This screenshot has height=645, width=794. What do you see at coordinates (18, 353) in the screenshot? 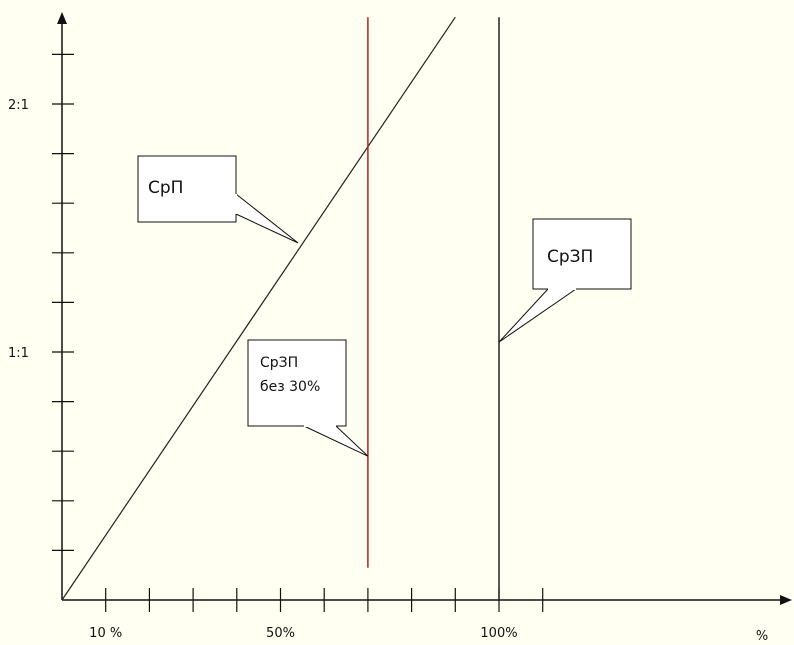
I see `y-tick-label: 1:1` at bounding box center [18, 353].